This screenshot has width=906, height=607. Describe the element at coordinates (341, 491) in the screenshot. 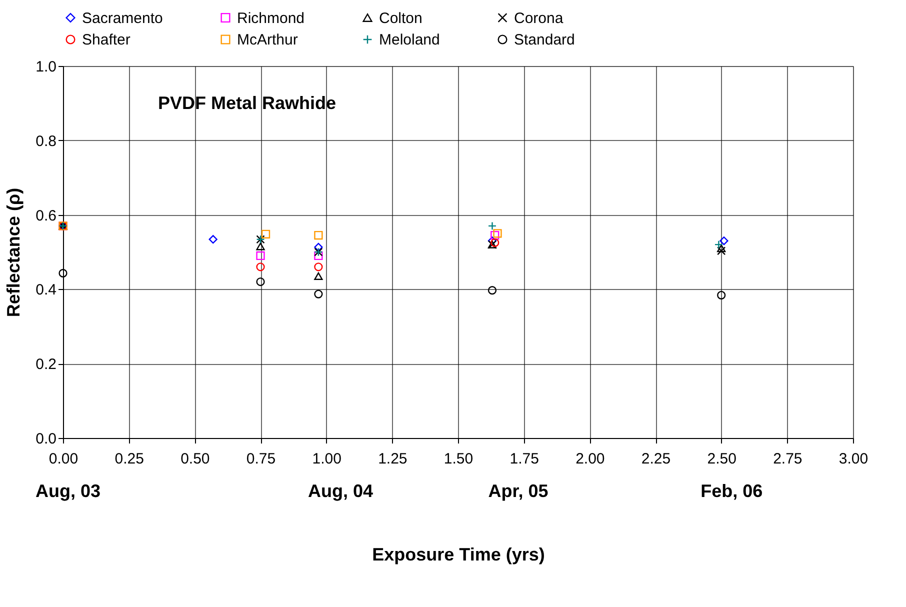

I see `text: Aug, 04` at that location.